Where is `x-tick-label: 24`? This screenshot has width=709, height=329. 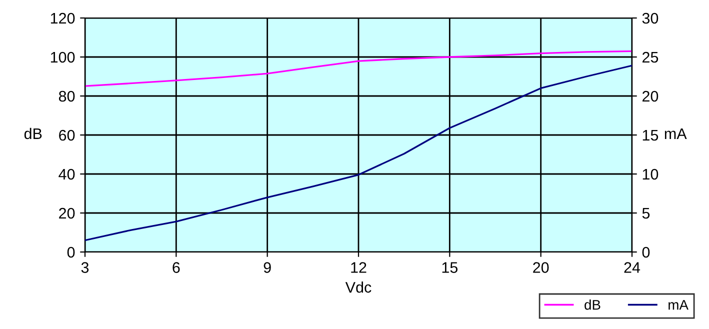
x-tick-label: 24 is located at coordinates (632, 267).